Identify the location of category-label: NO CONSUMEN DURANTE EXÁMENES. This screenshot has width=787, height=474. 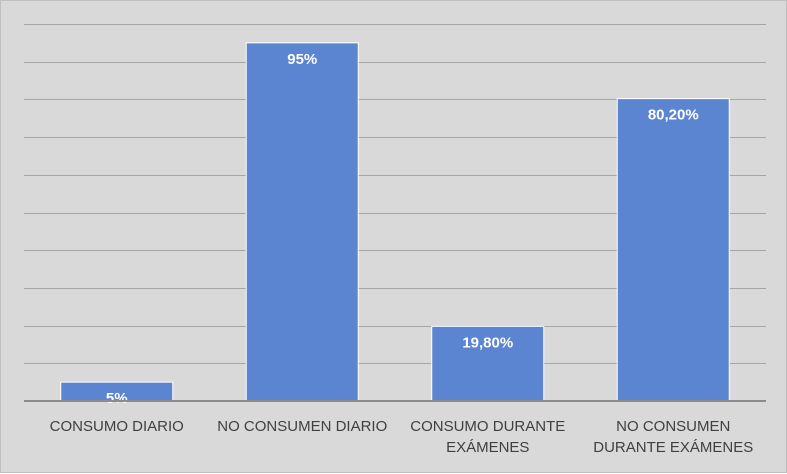
(673, 437).